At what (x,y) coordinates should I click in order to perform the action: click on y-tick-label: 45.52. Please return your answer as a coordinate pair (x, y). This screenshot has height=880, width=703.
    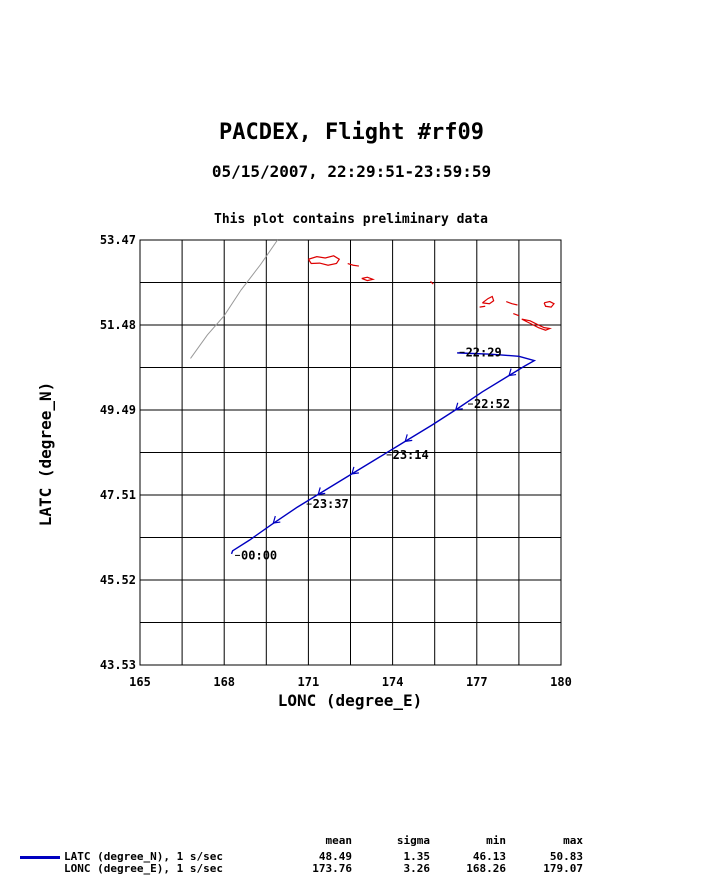
    Looking at the image, I should click on (118, 580).